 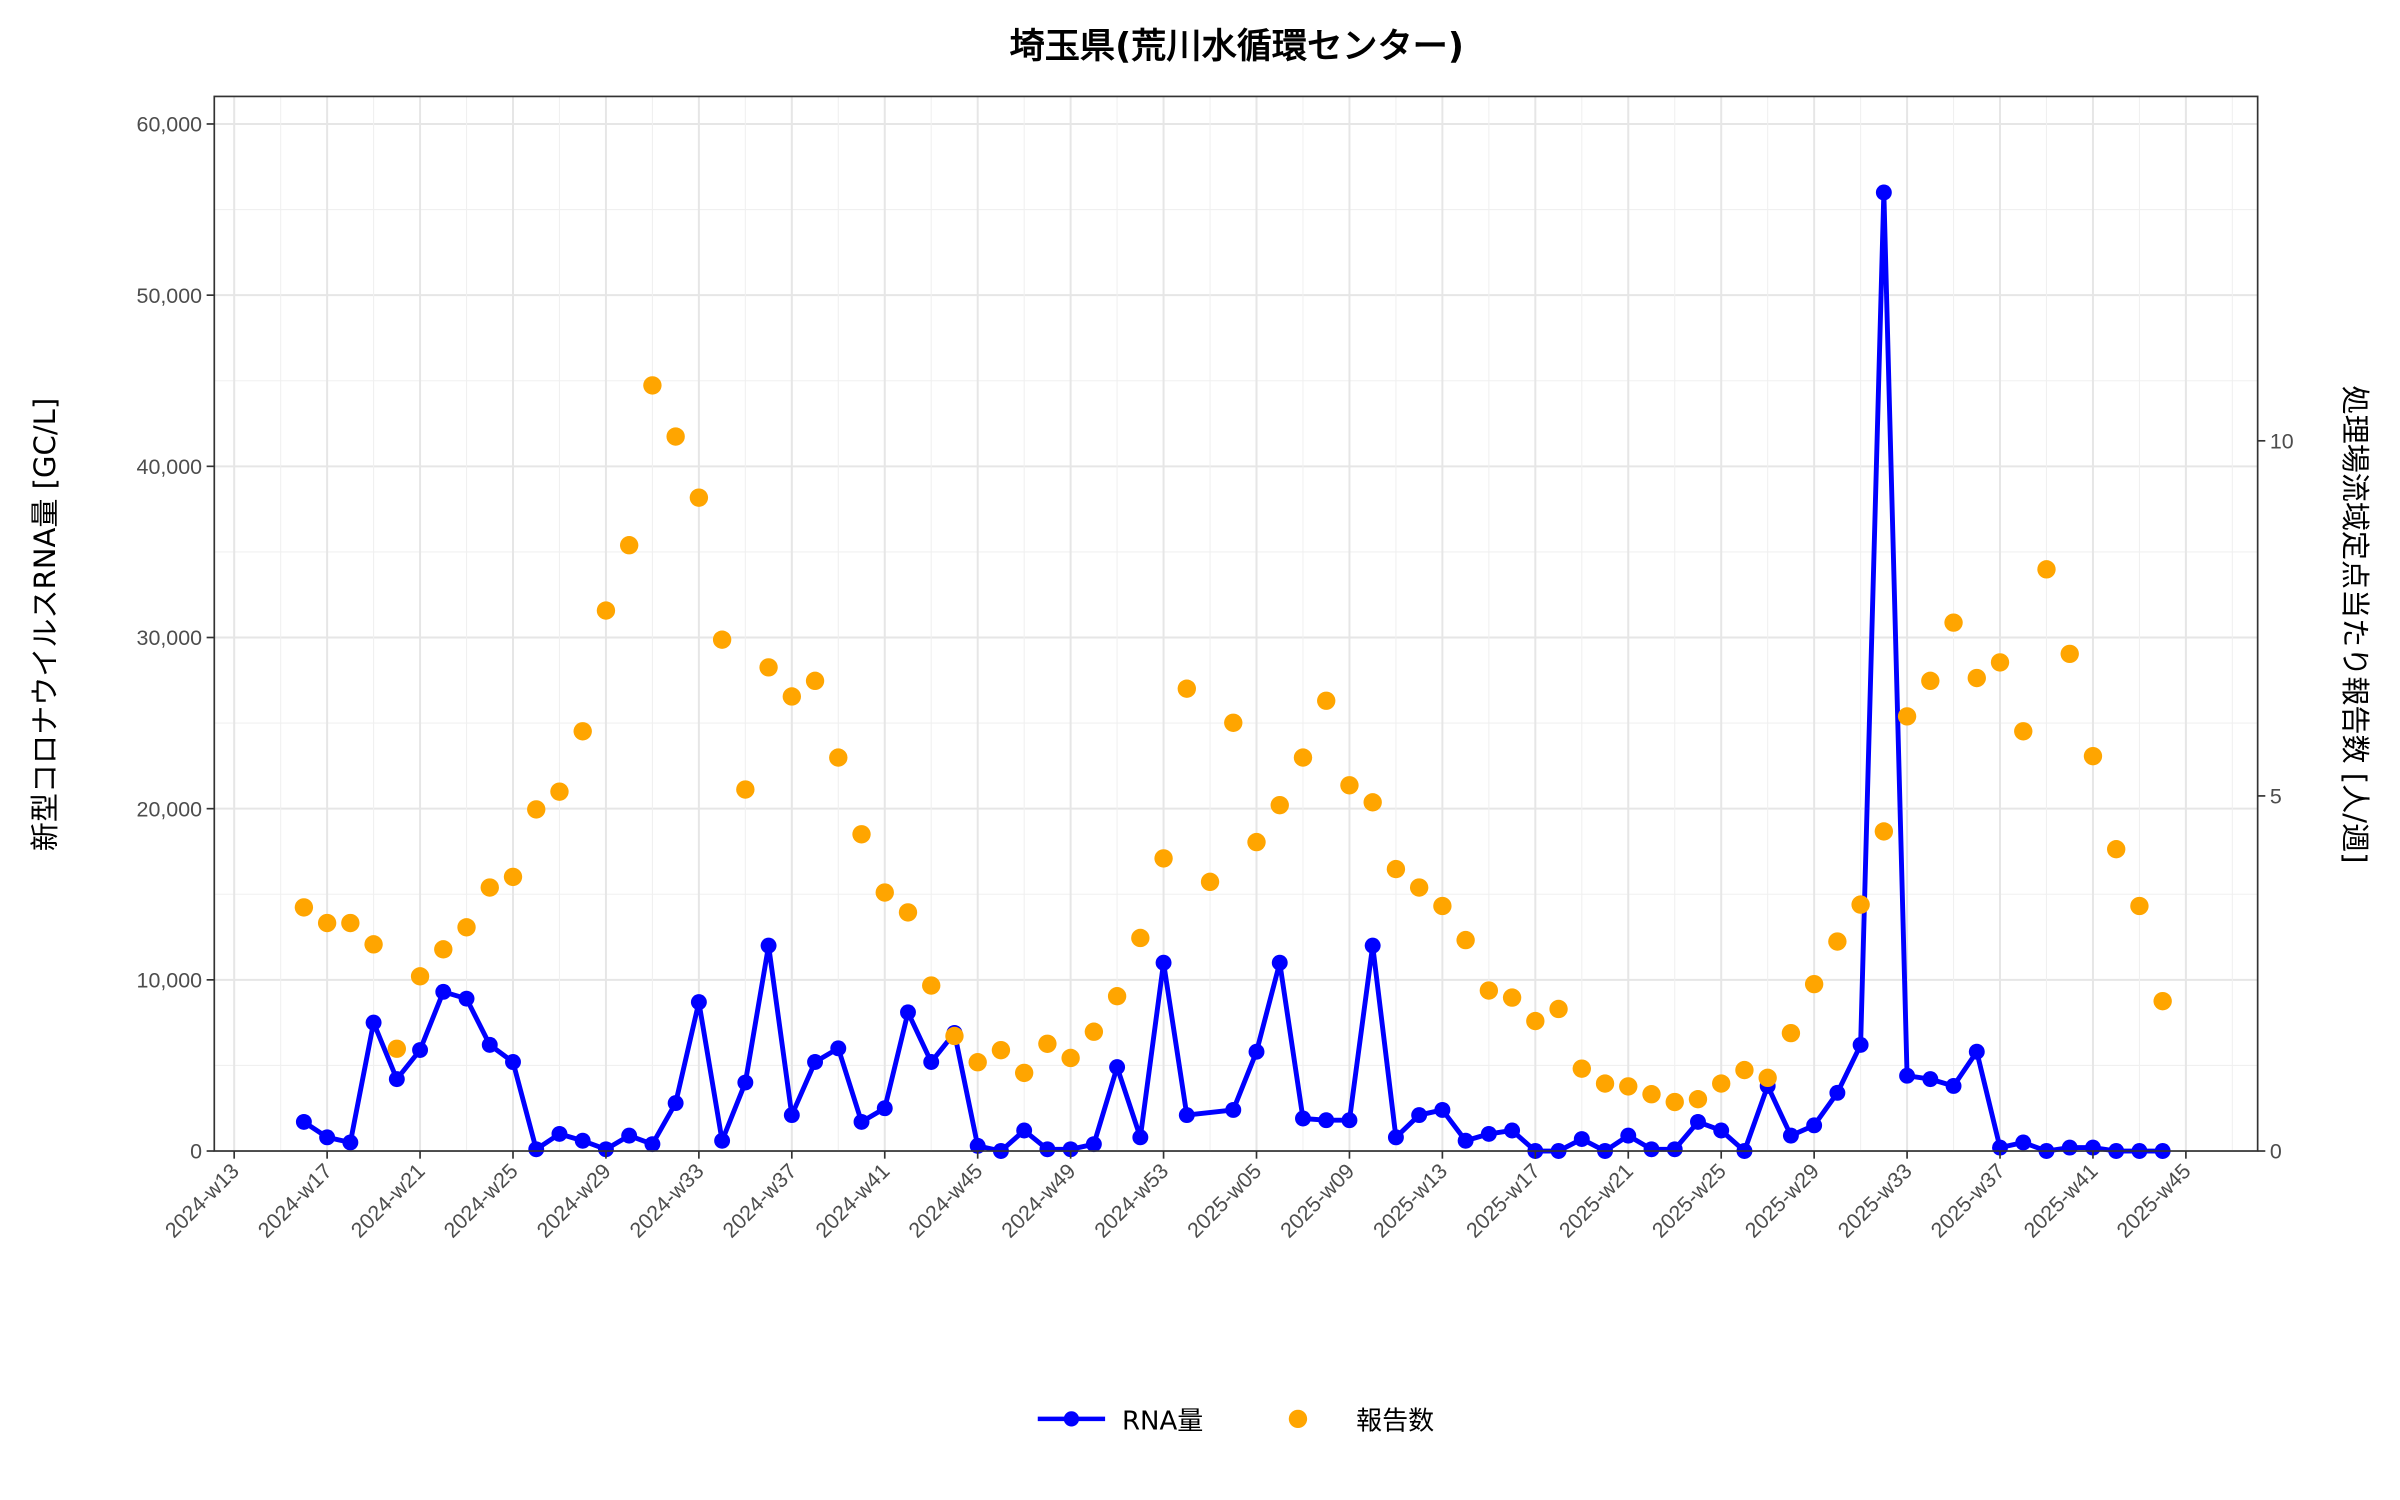 I want to click on y-tick-label: 0, so click(x=196, y=1152).